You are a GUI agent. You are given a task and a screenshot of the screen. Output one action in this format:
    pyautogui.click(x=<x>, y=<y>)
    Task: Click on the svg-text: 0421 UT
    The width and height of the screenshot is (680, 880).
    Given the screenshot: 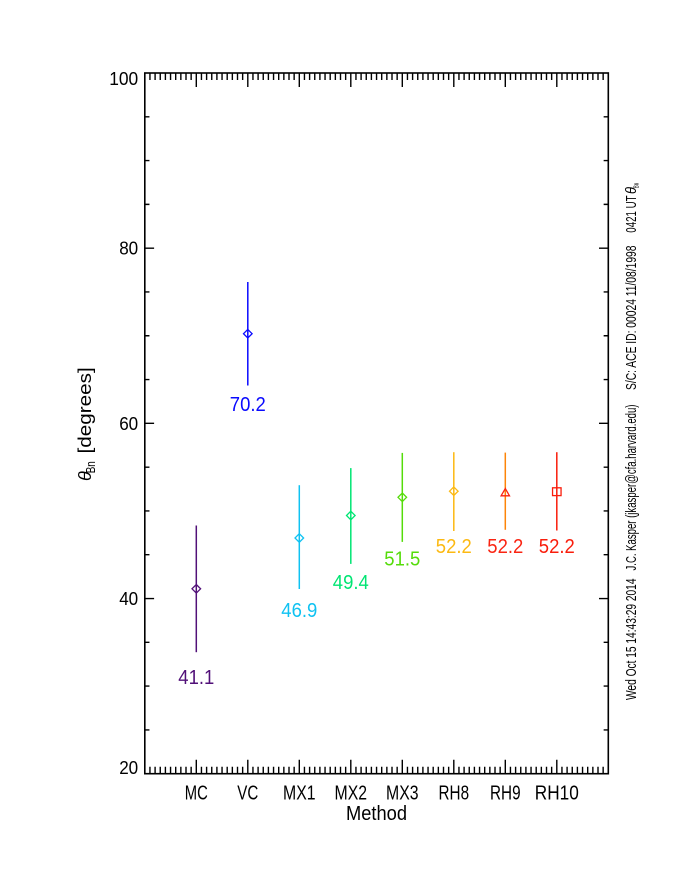 What is the action you would take?
    pyautogui.click(x=631, y=214)
    